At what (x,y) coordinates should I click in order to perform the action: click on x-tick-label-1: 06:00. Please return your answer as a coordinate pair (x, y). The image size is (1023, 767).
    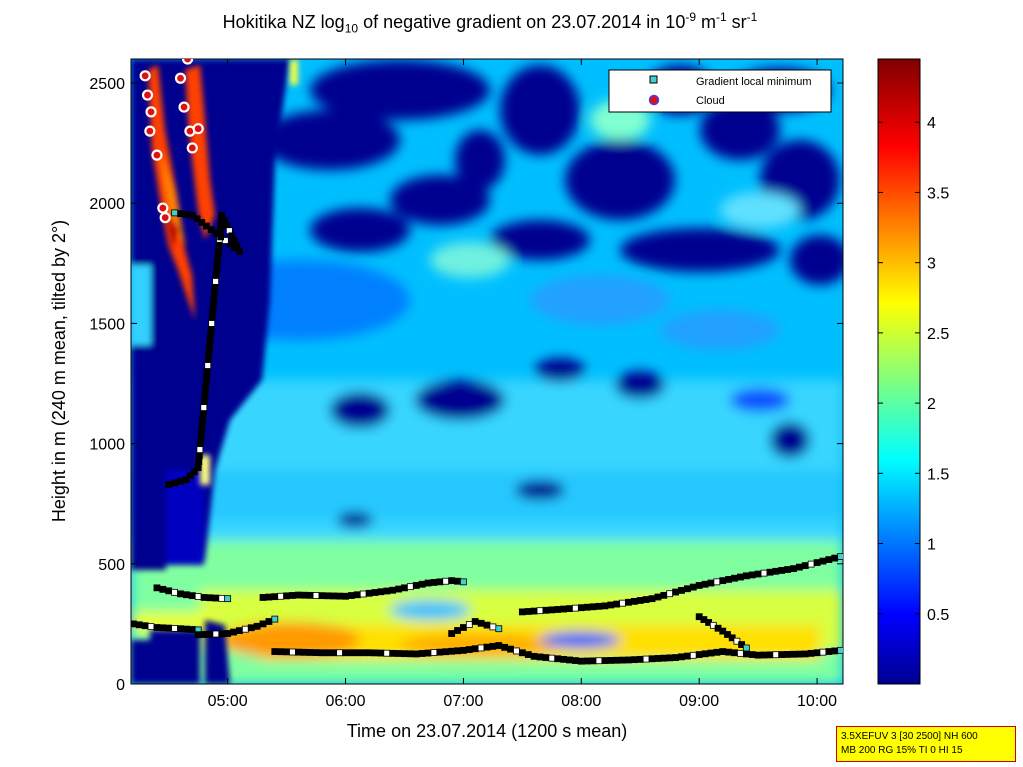
    Looking at the image, I should click on (346, 701).